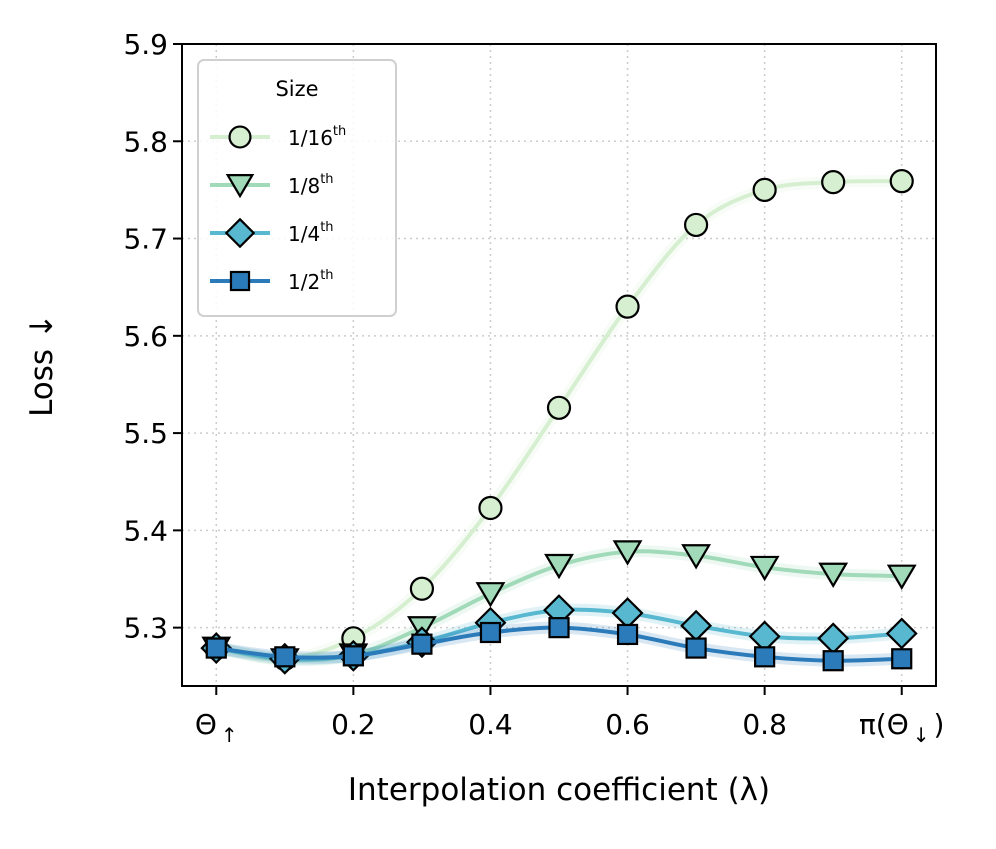 Image resolution: width=996 pixels, height=849 pixels. What do you see at coordinates (145, 44) in the screenshot?
I see `y-tick-label: 5.9` at bounding box center [145, 44].